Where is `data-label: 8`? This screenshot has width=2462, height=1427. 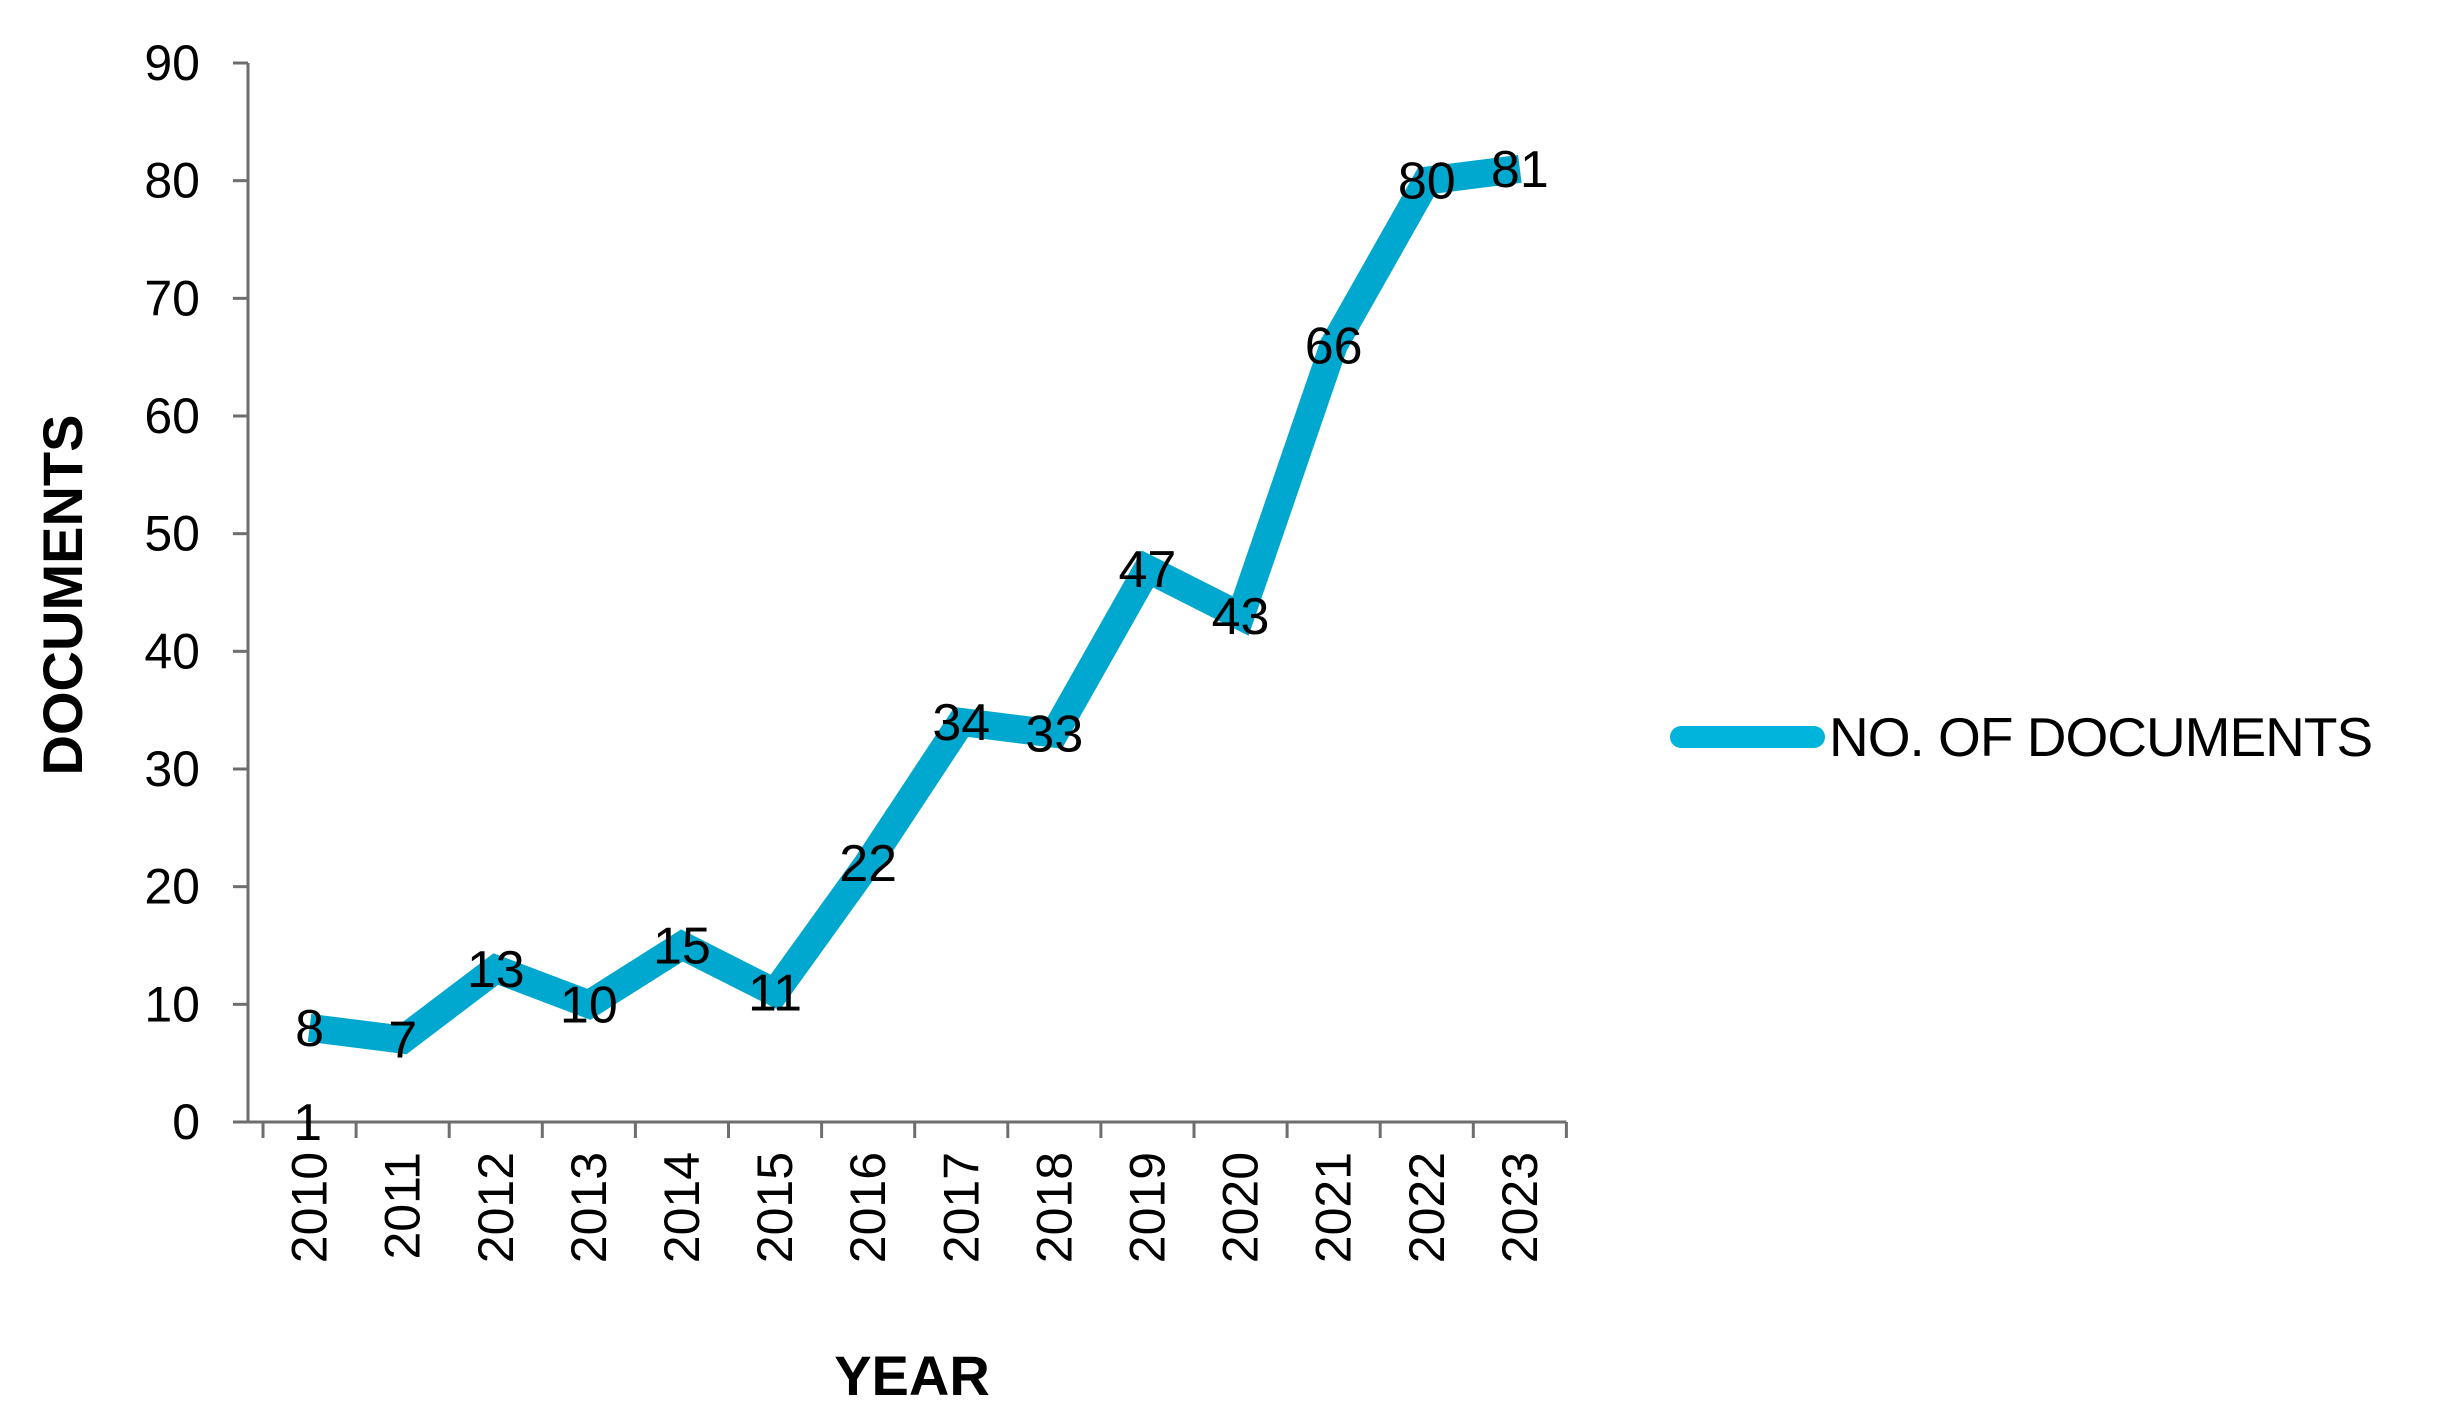
data-label: 8 is located at coordinates (309, 1029).